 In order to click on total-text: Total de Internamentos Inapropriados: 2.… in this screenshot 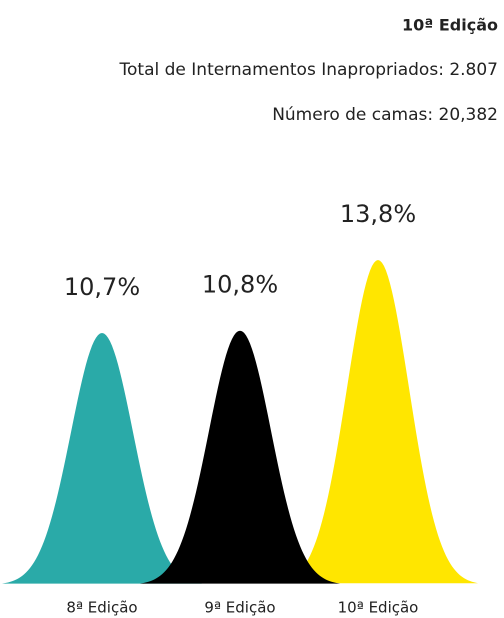, I will do `click(308, 70)`.